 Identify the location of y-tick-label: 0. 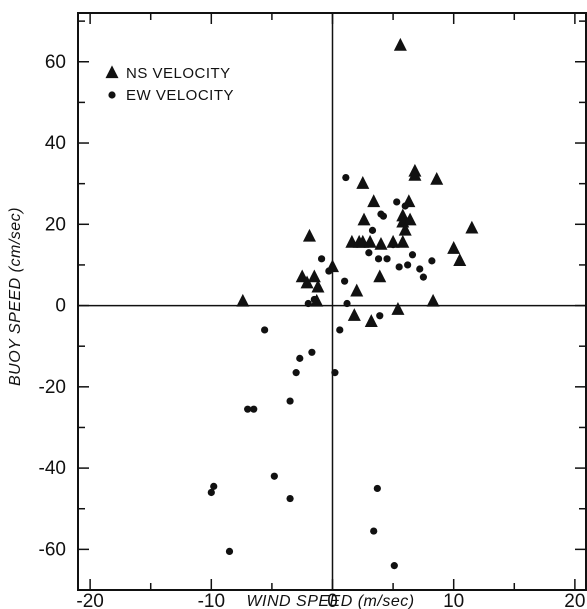
(60, 306).